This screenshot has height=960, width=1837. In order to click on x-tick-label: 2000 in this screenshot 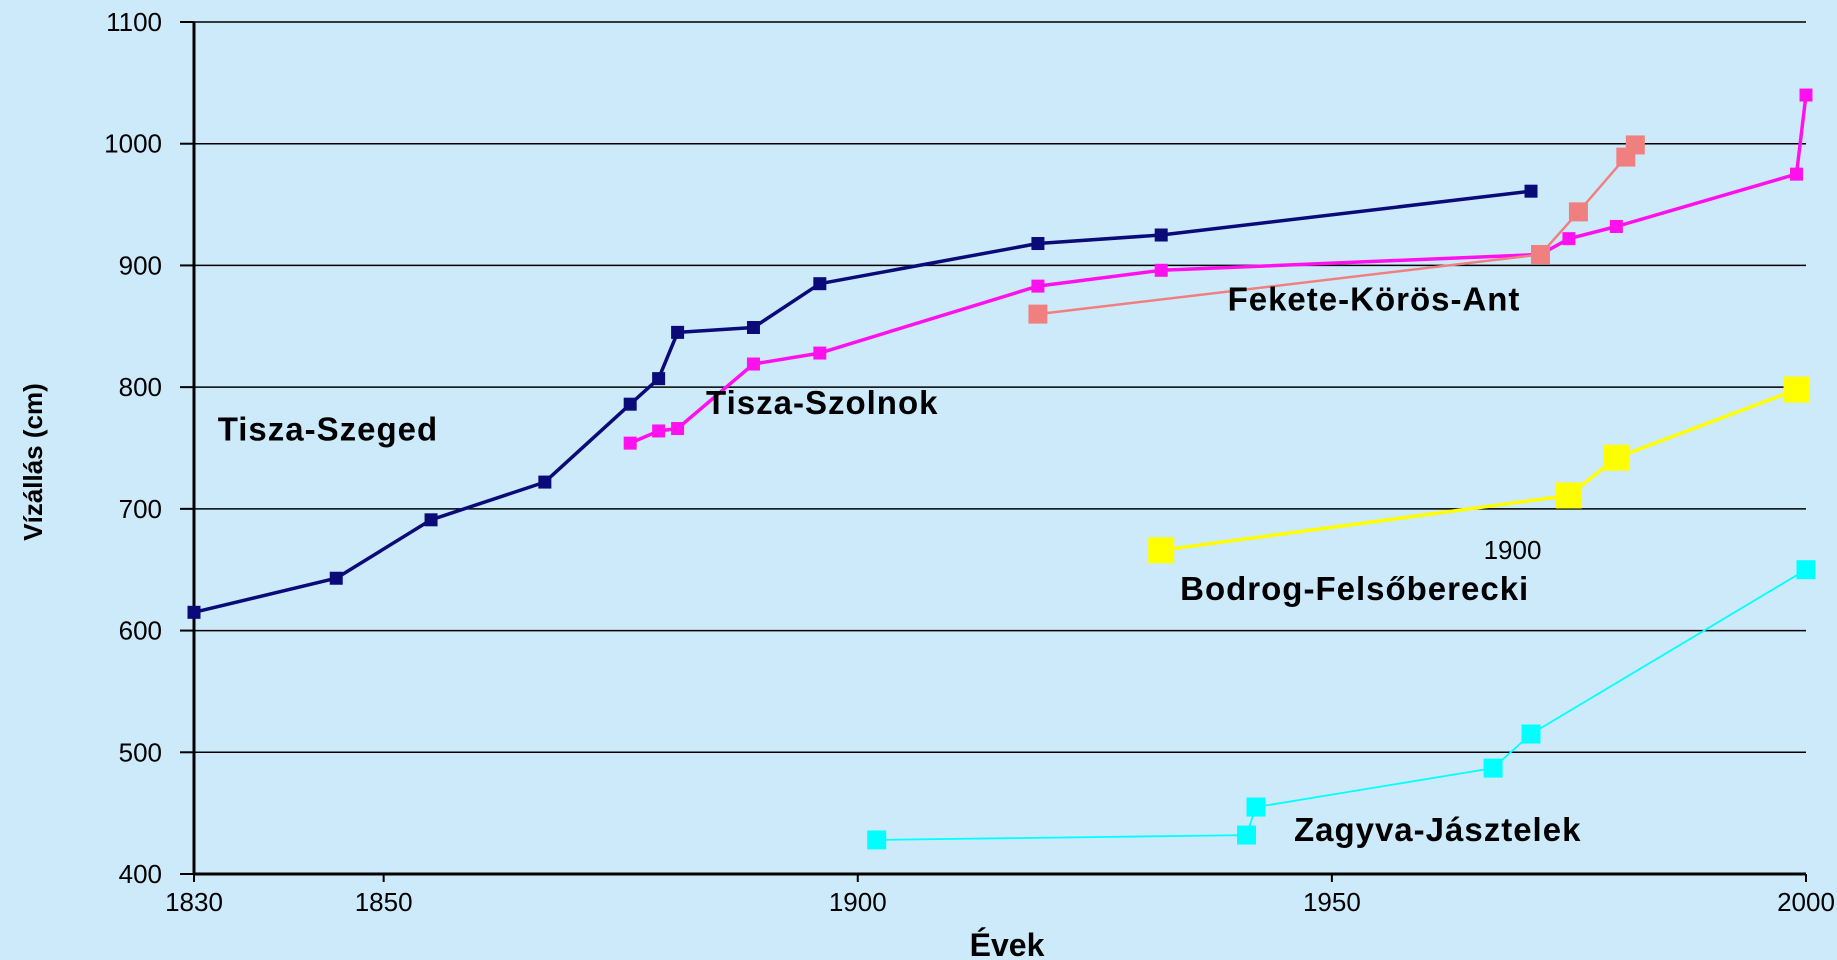, I will do `click(1806, 902)`.